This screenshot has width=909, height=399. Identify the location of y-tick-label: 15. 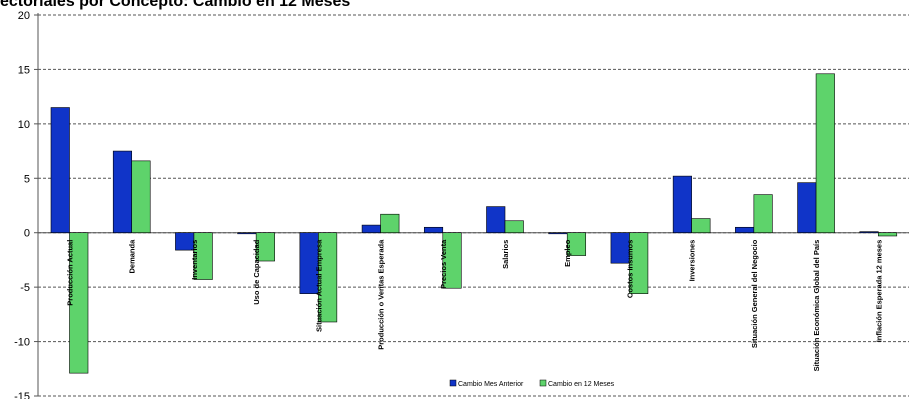
(24, 70).